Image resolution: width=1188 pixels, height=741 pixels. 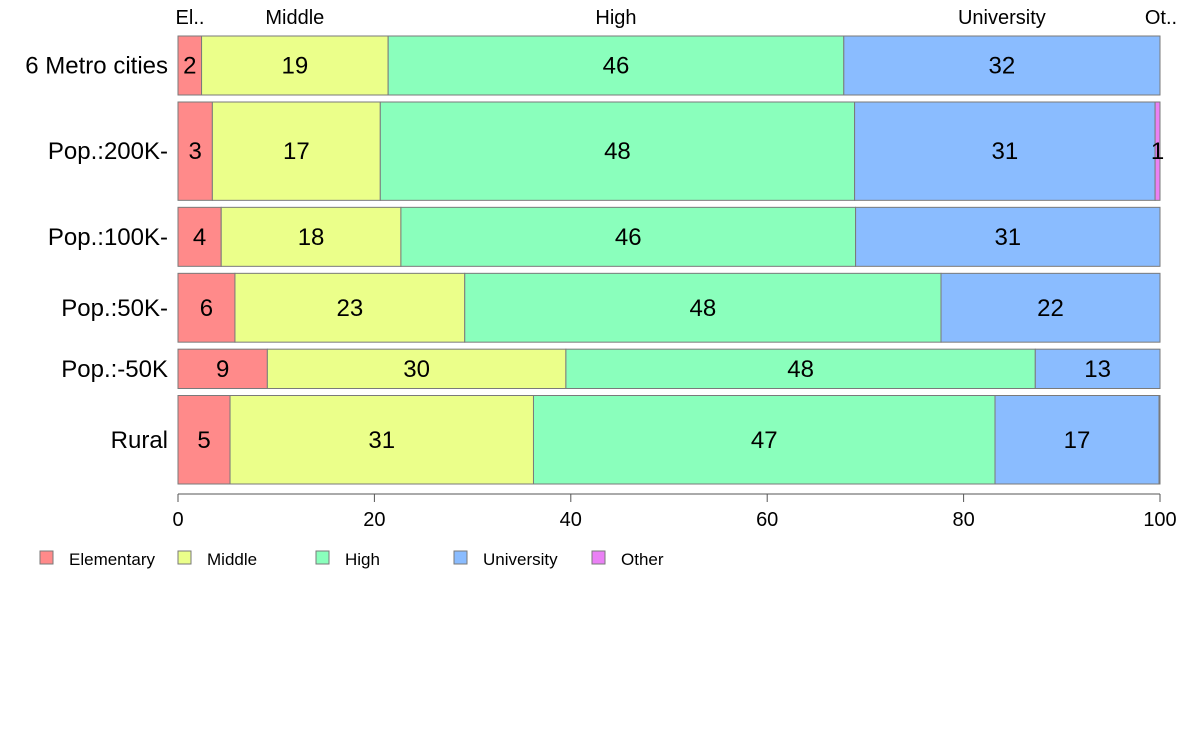 I want to click on data-label-pop-50k-middle: 30, so click(x=416, y=369).